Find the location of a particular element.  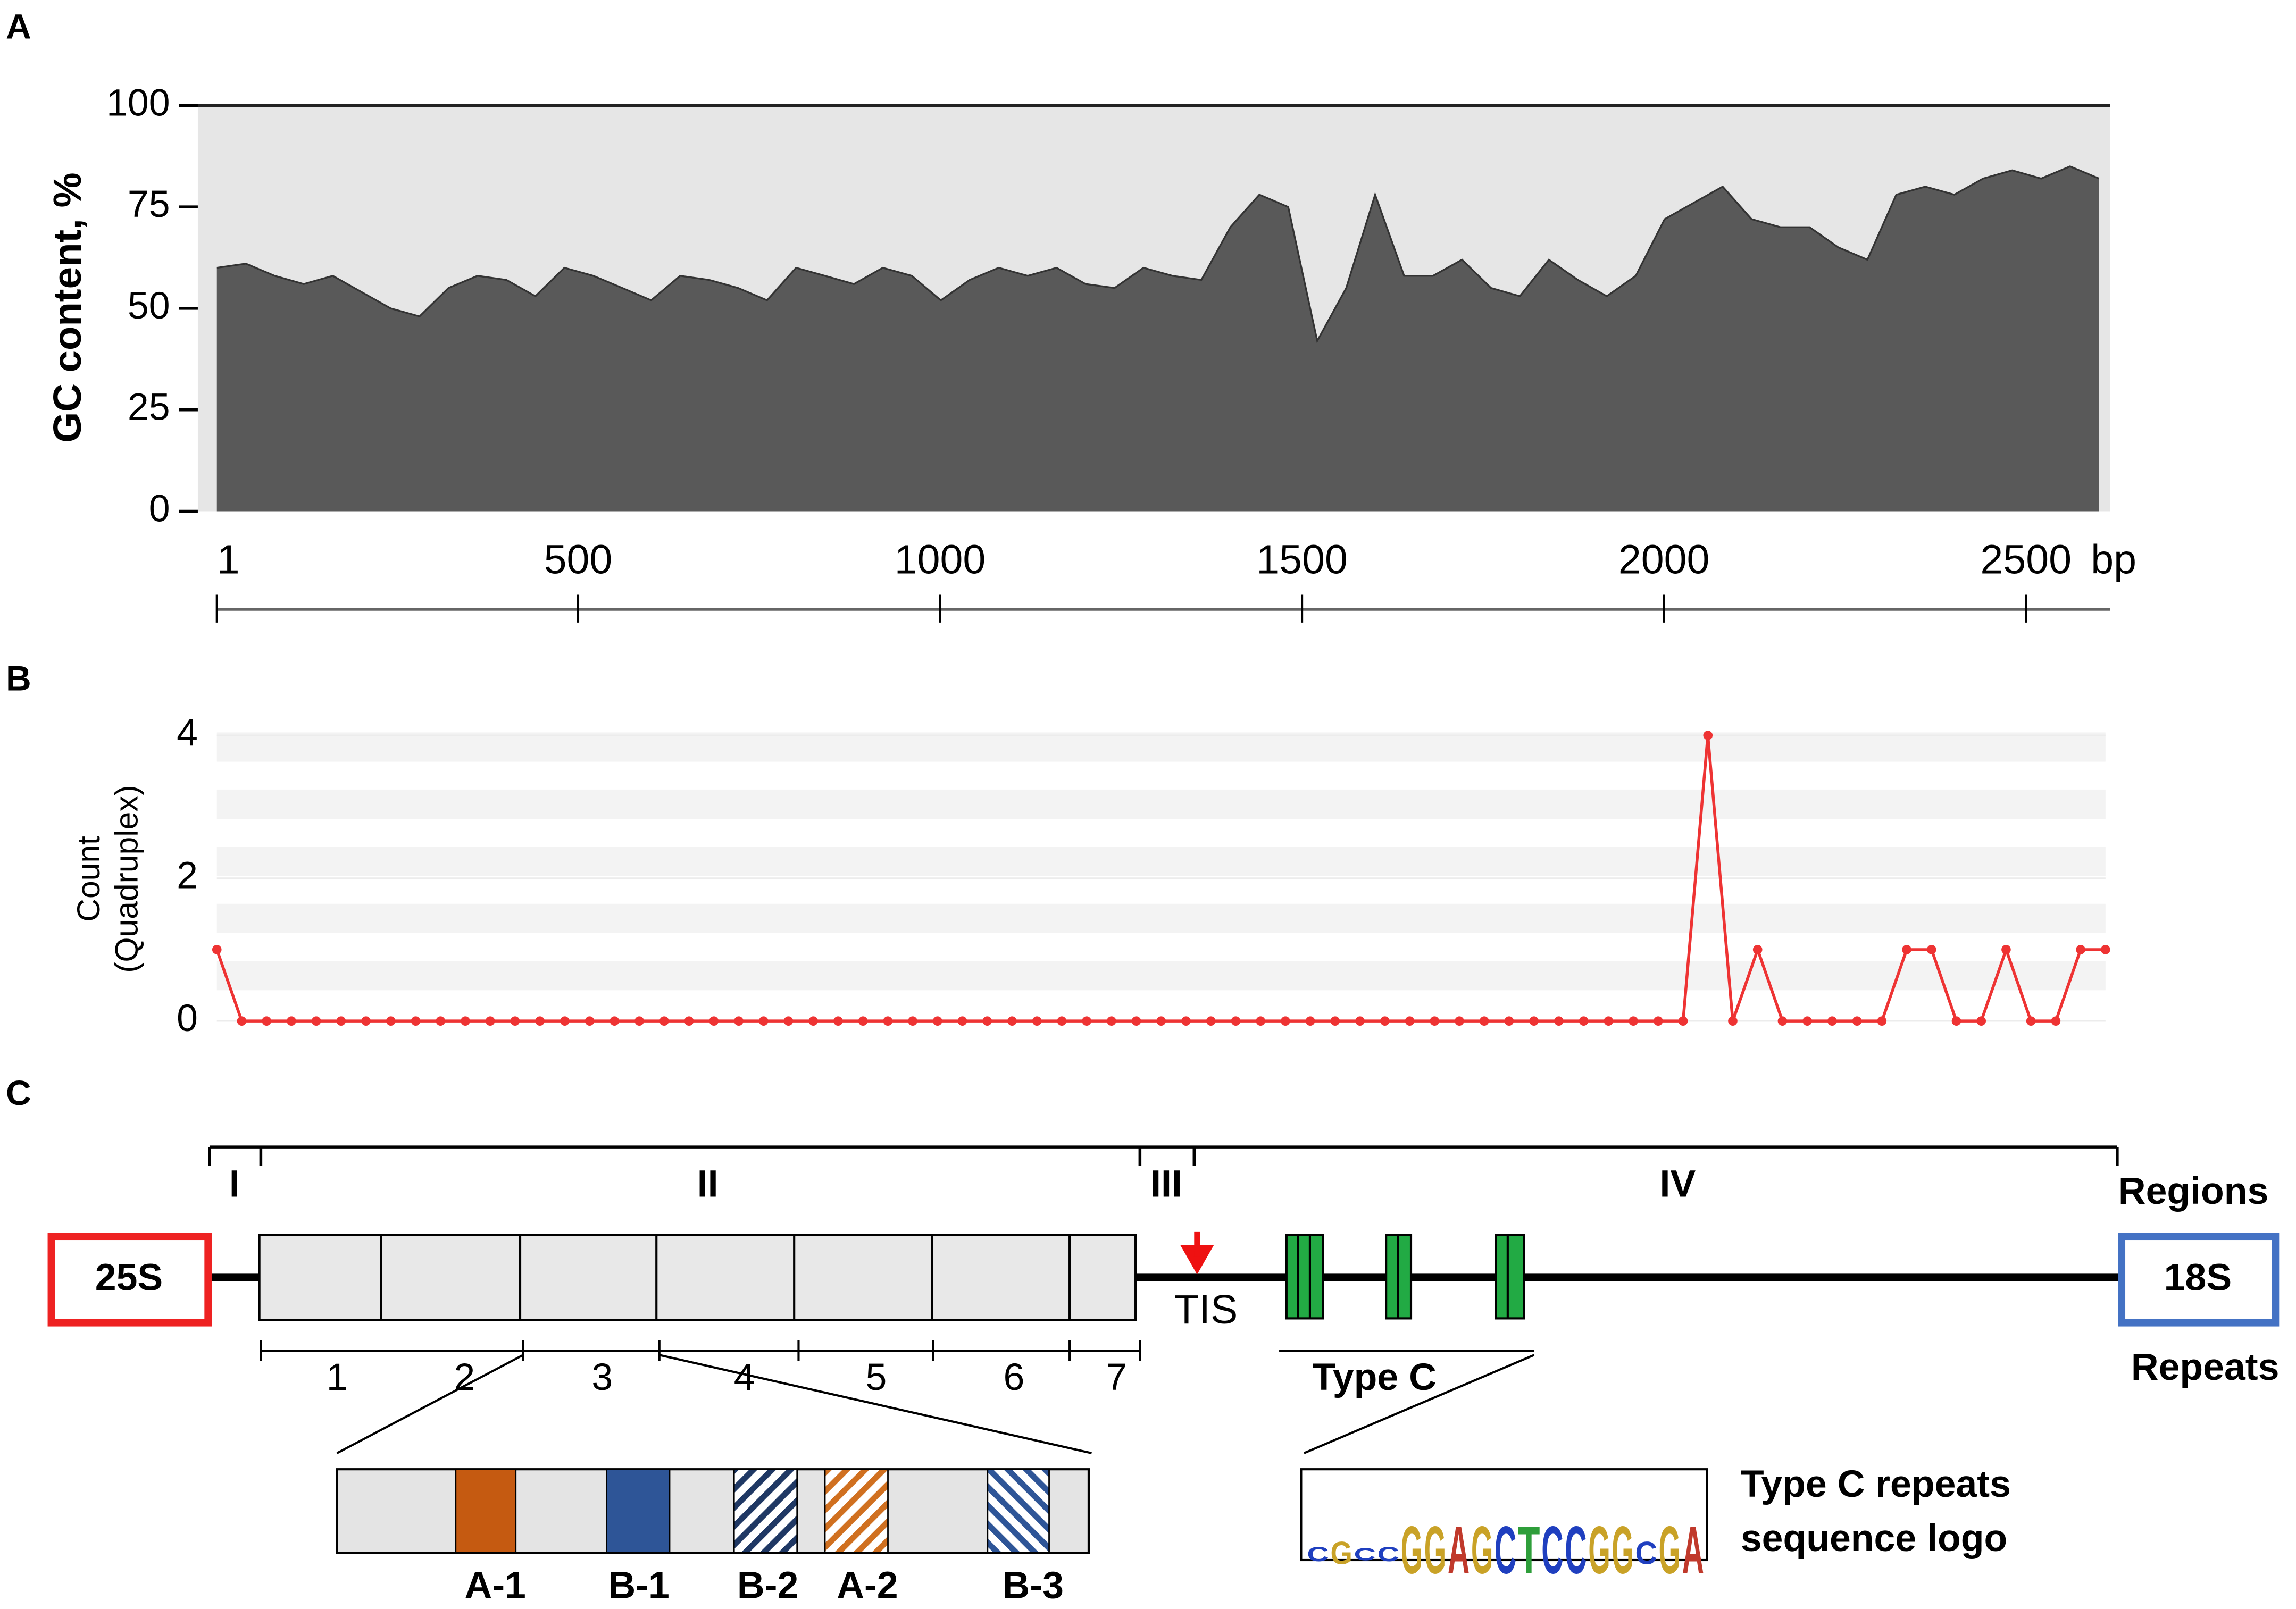

region-label: II is located at coordinates (708, 1183).